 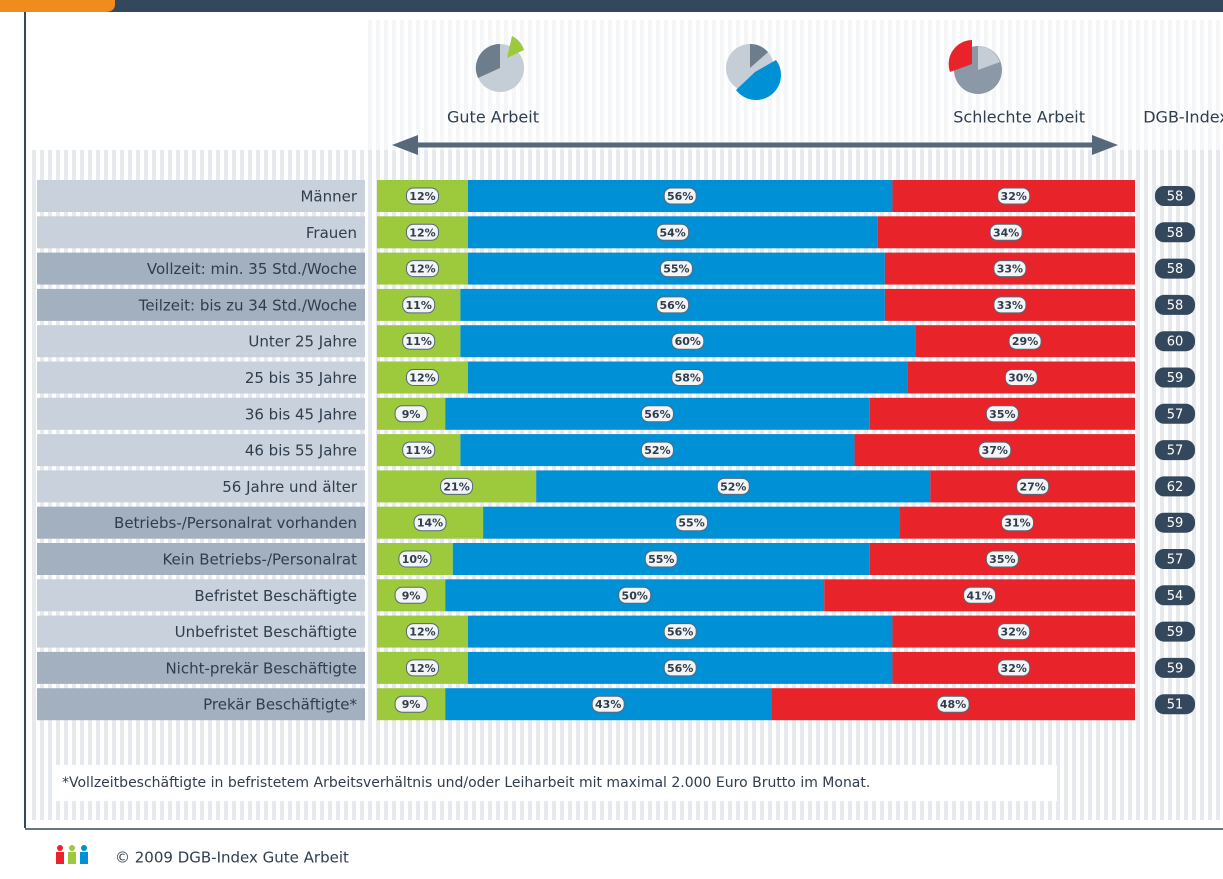 What do you see at coordinates (252, 269) in the screenshot?
I see `category-label: Vollzeit: min. 35 Std./Woche` at bounding box center [252, 269].